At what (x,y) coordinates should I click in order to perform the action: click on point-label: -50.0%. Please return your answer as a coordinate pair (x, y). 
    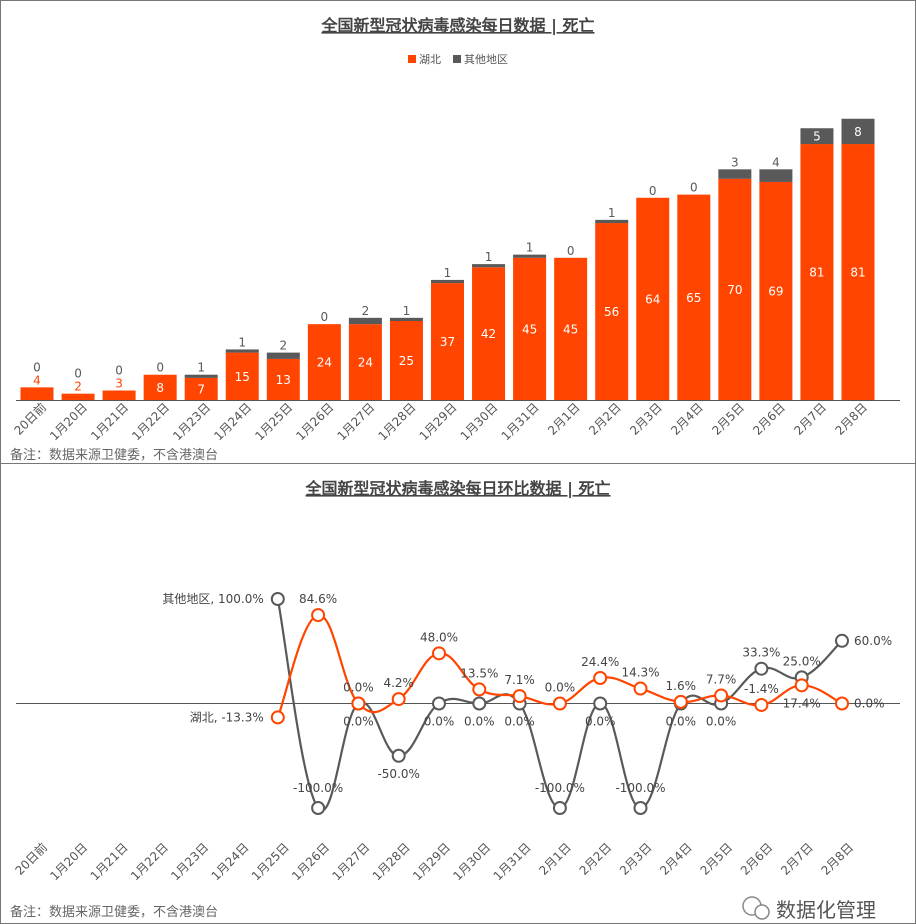
    Looking at the image, I should click on (398, 774).